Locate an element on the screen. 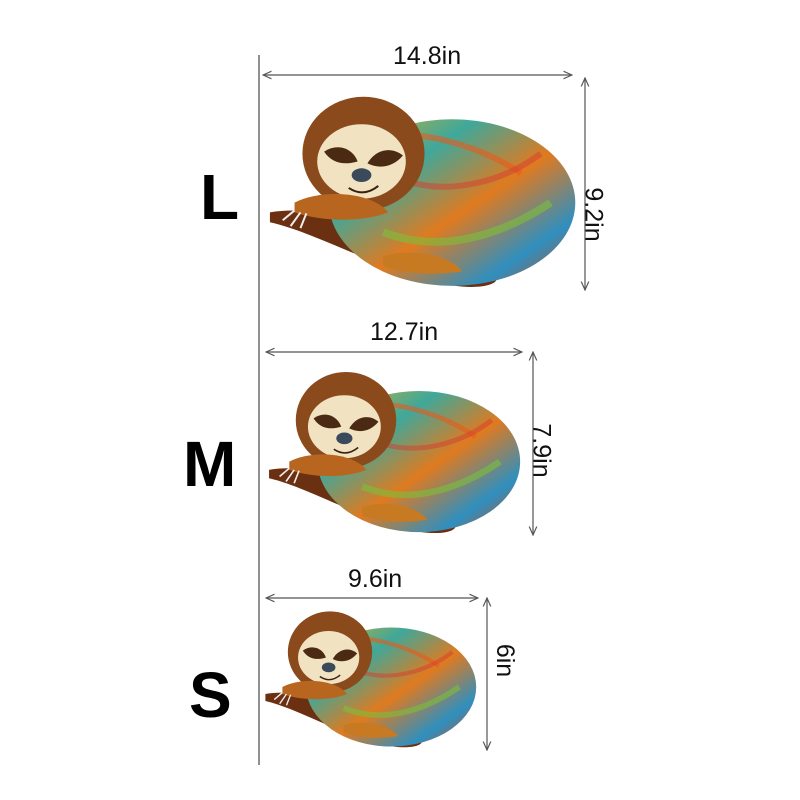  size-label-l: L is located at coordinates (220, 197).